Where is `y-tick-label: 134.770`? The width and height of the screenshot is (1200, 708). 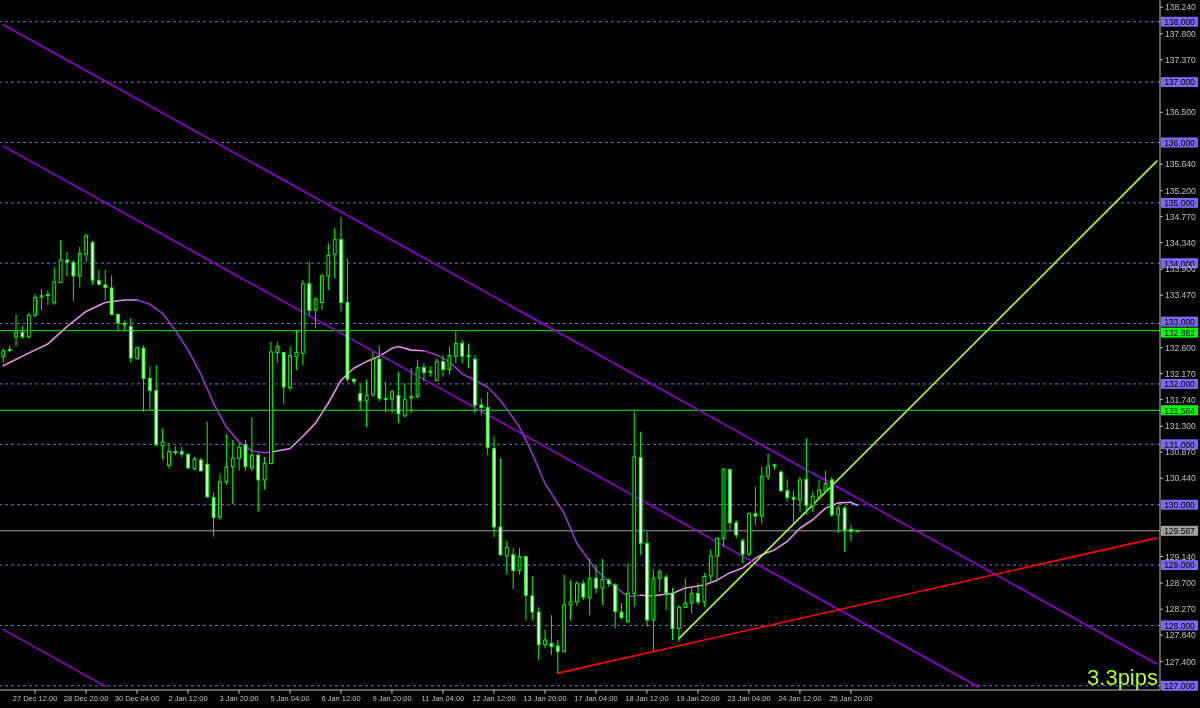 y-tick-label: 134.770 is located at coordinates (1180, 216).